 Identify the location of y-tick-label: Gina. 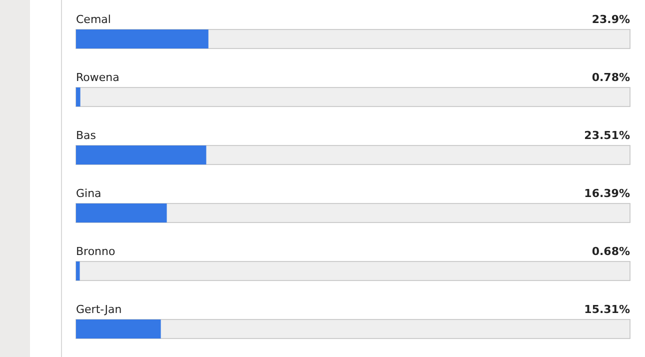
(89, 193).